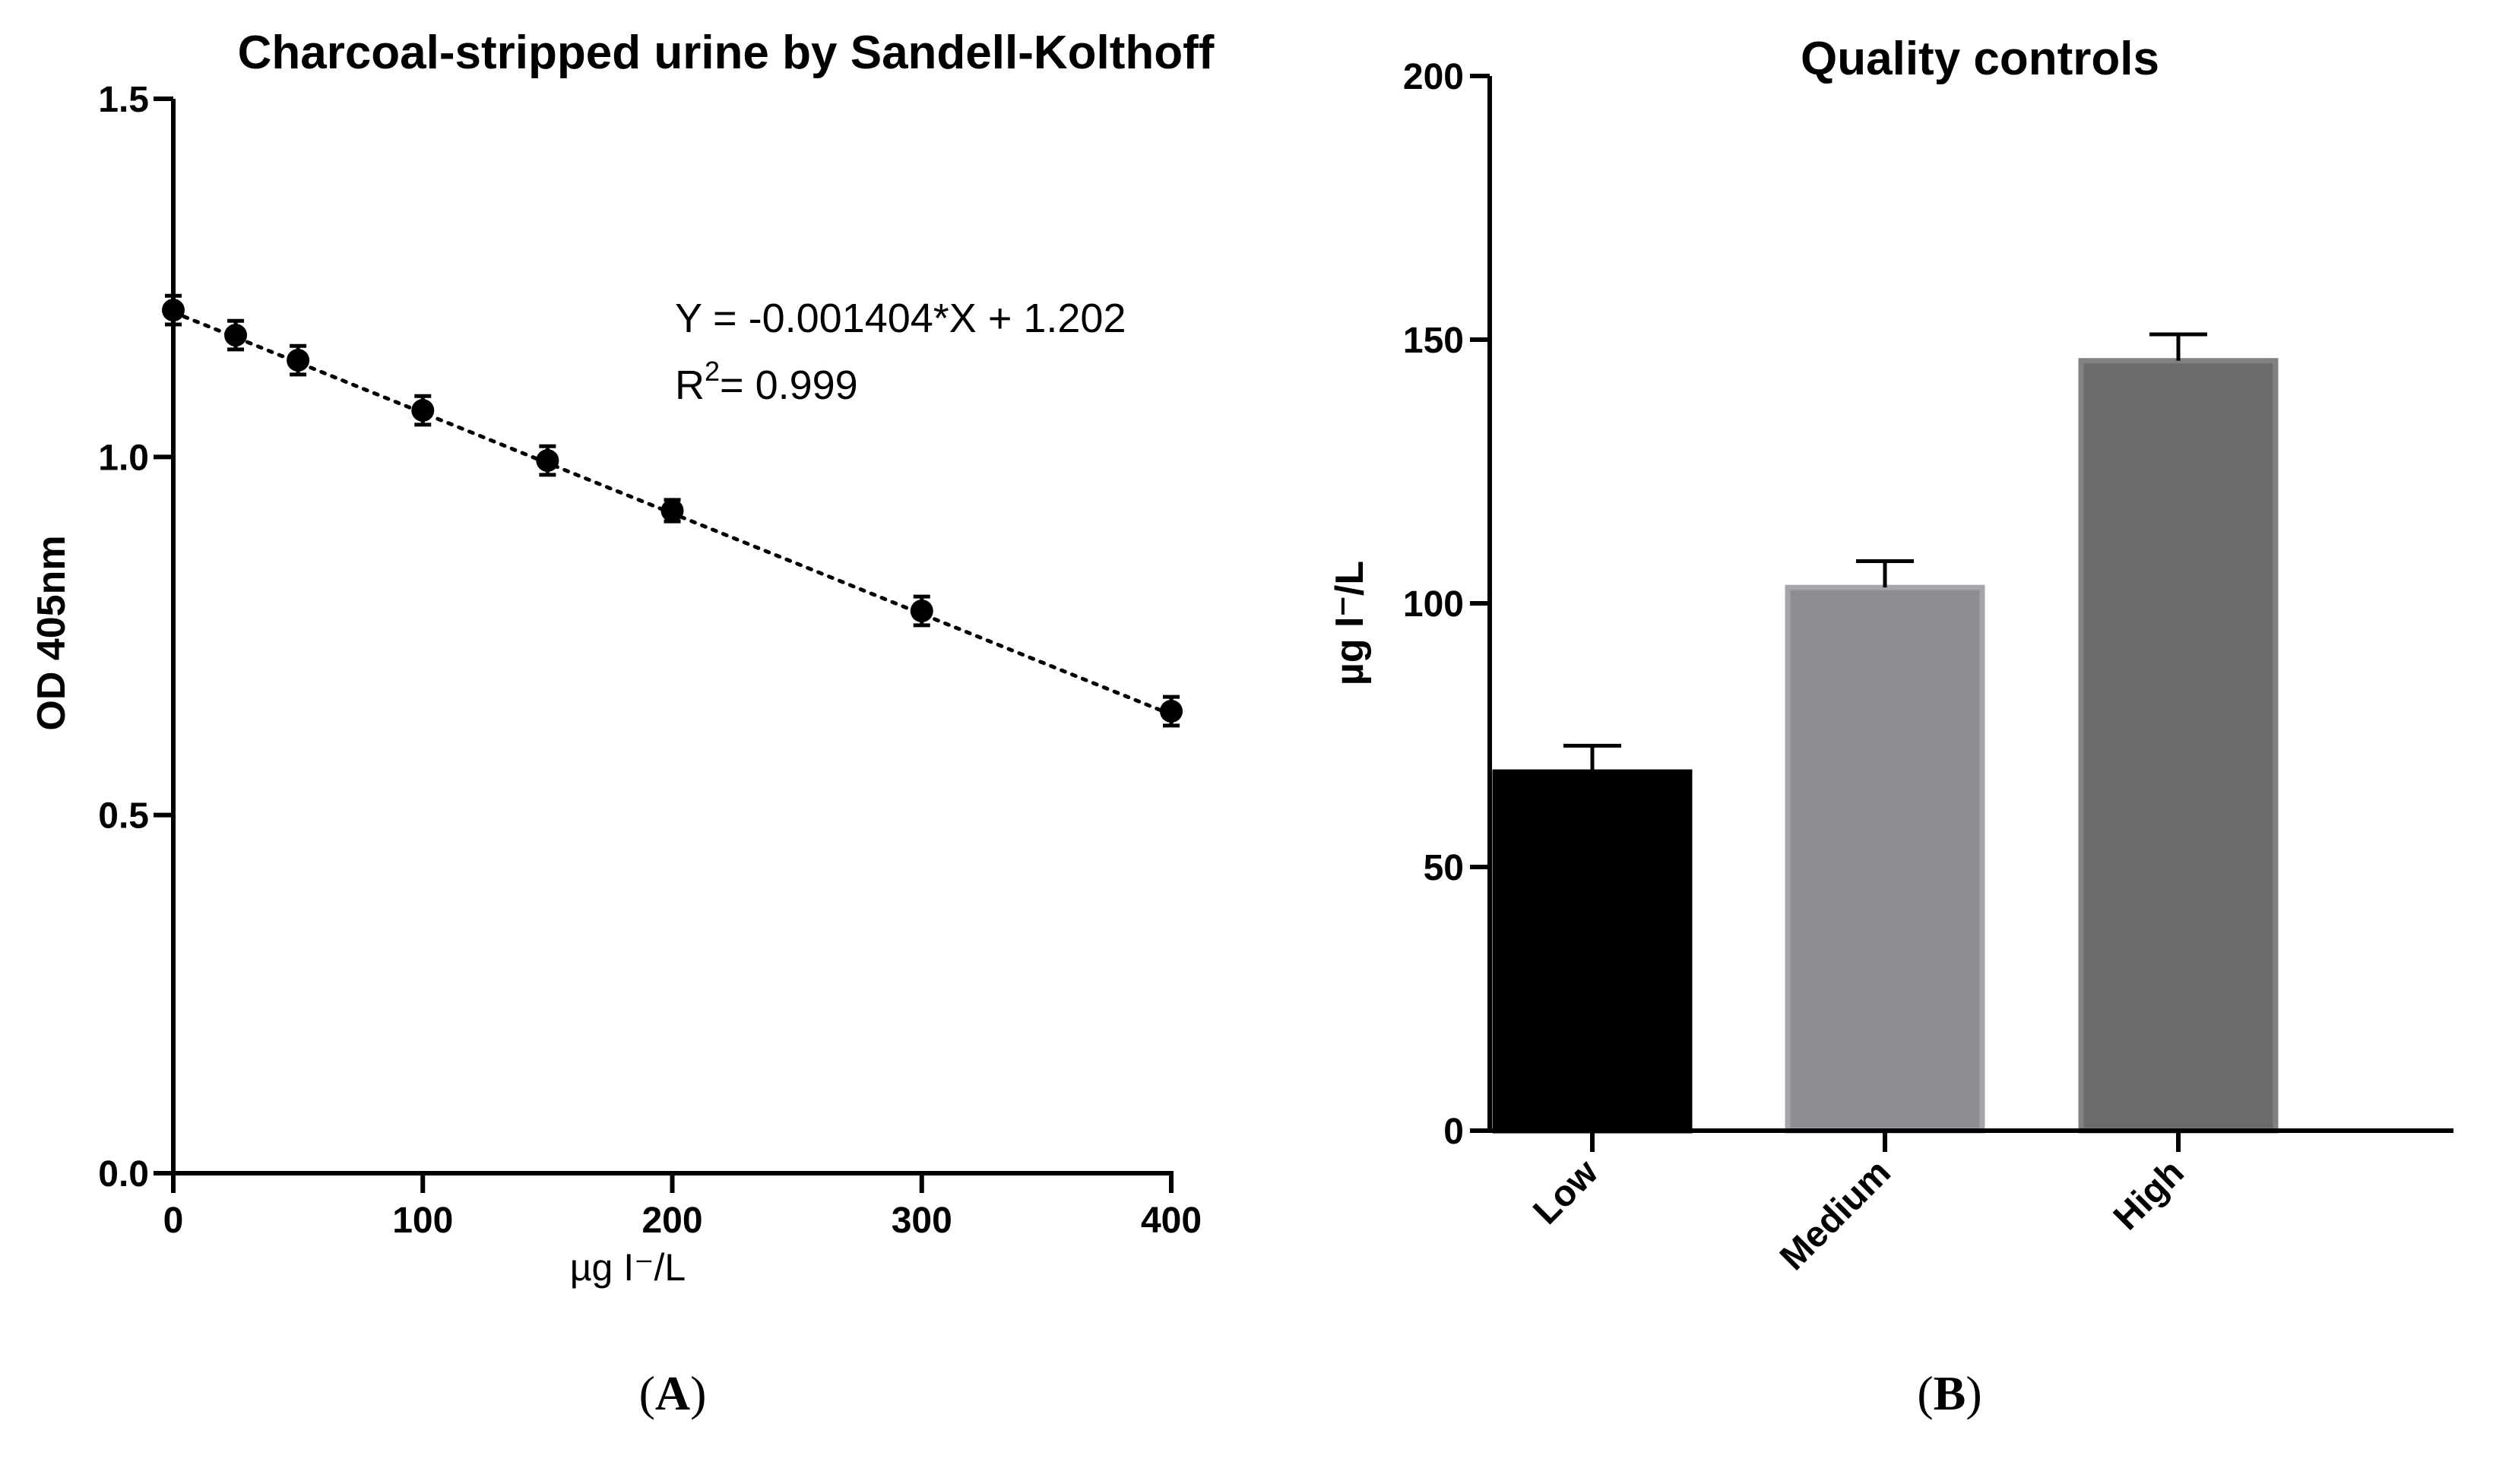 Image resolution: width=2493 pixels, height=1484 pixels. What do you see at coordinates (123, 817) in the screenshot?
I see `panel-a-y-tick-label: 0.5` at bounding box center [123, 817].